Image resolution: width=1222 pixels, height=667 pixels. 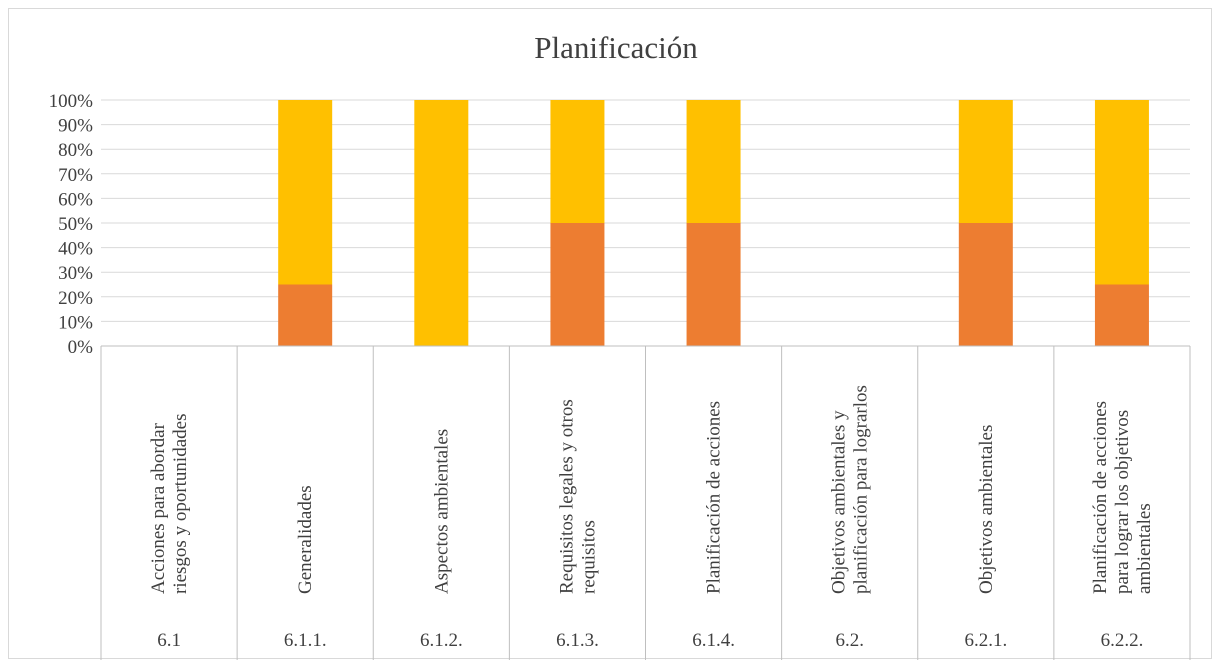 I want to click on category-code: 6.1.3., so click(x=577, y=640).